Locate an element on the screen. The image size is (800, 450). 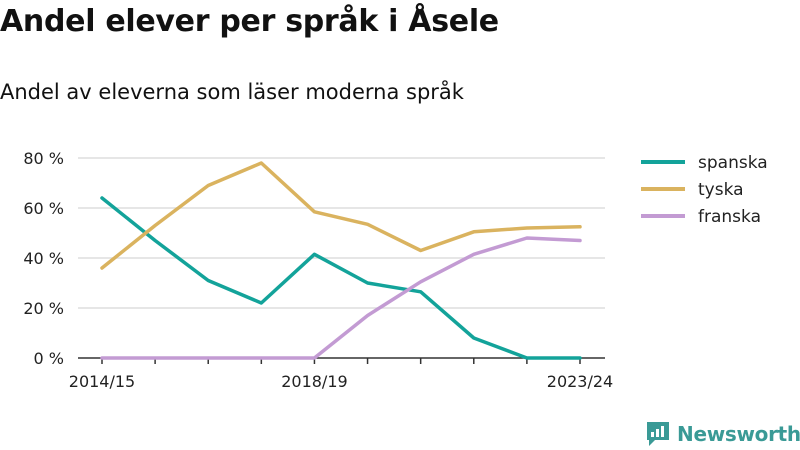
series-line-tyska is located at coordinates (341, 215).